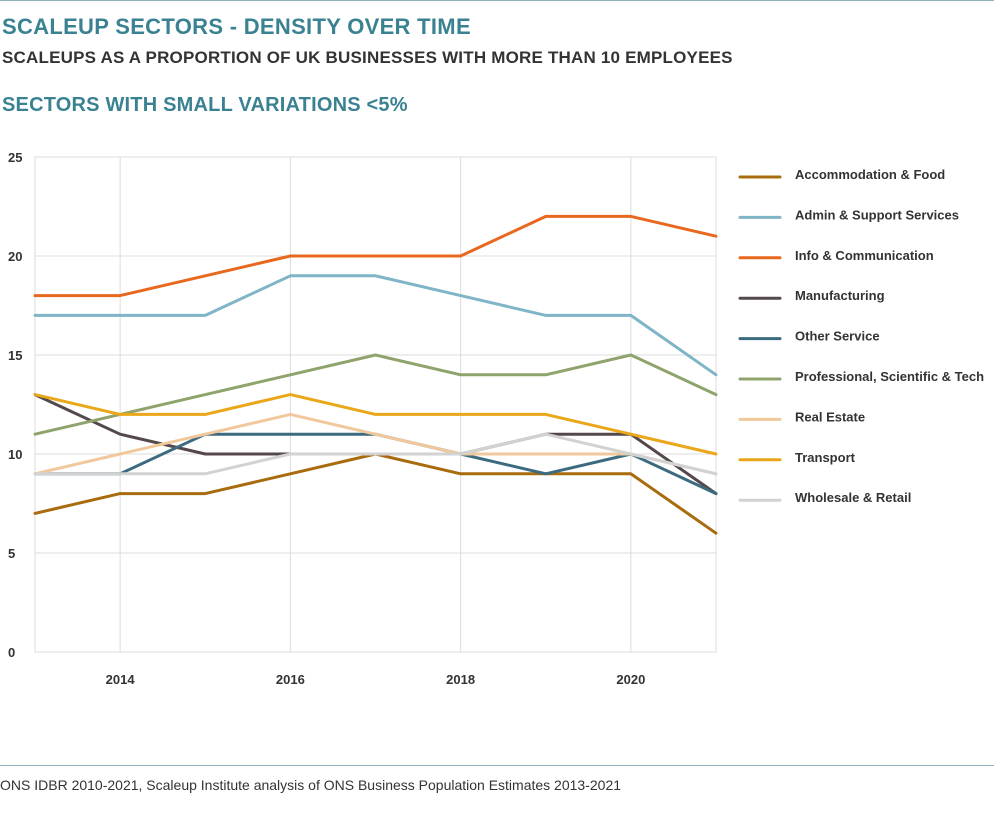 Image resolution: width=994 pixels, height=837 pixels. I want to click on x-tick-label: 2018, so click(460, 679).